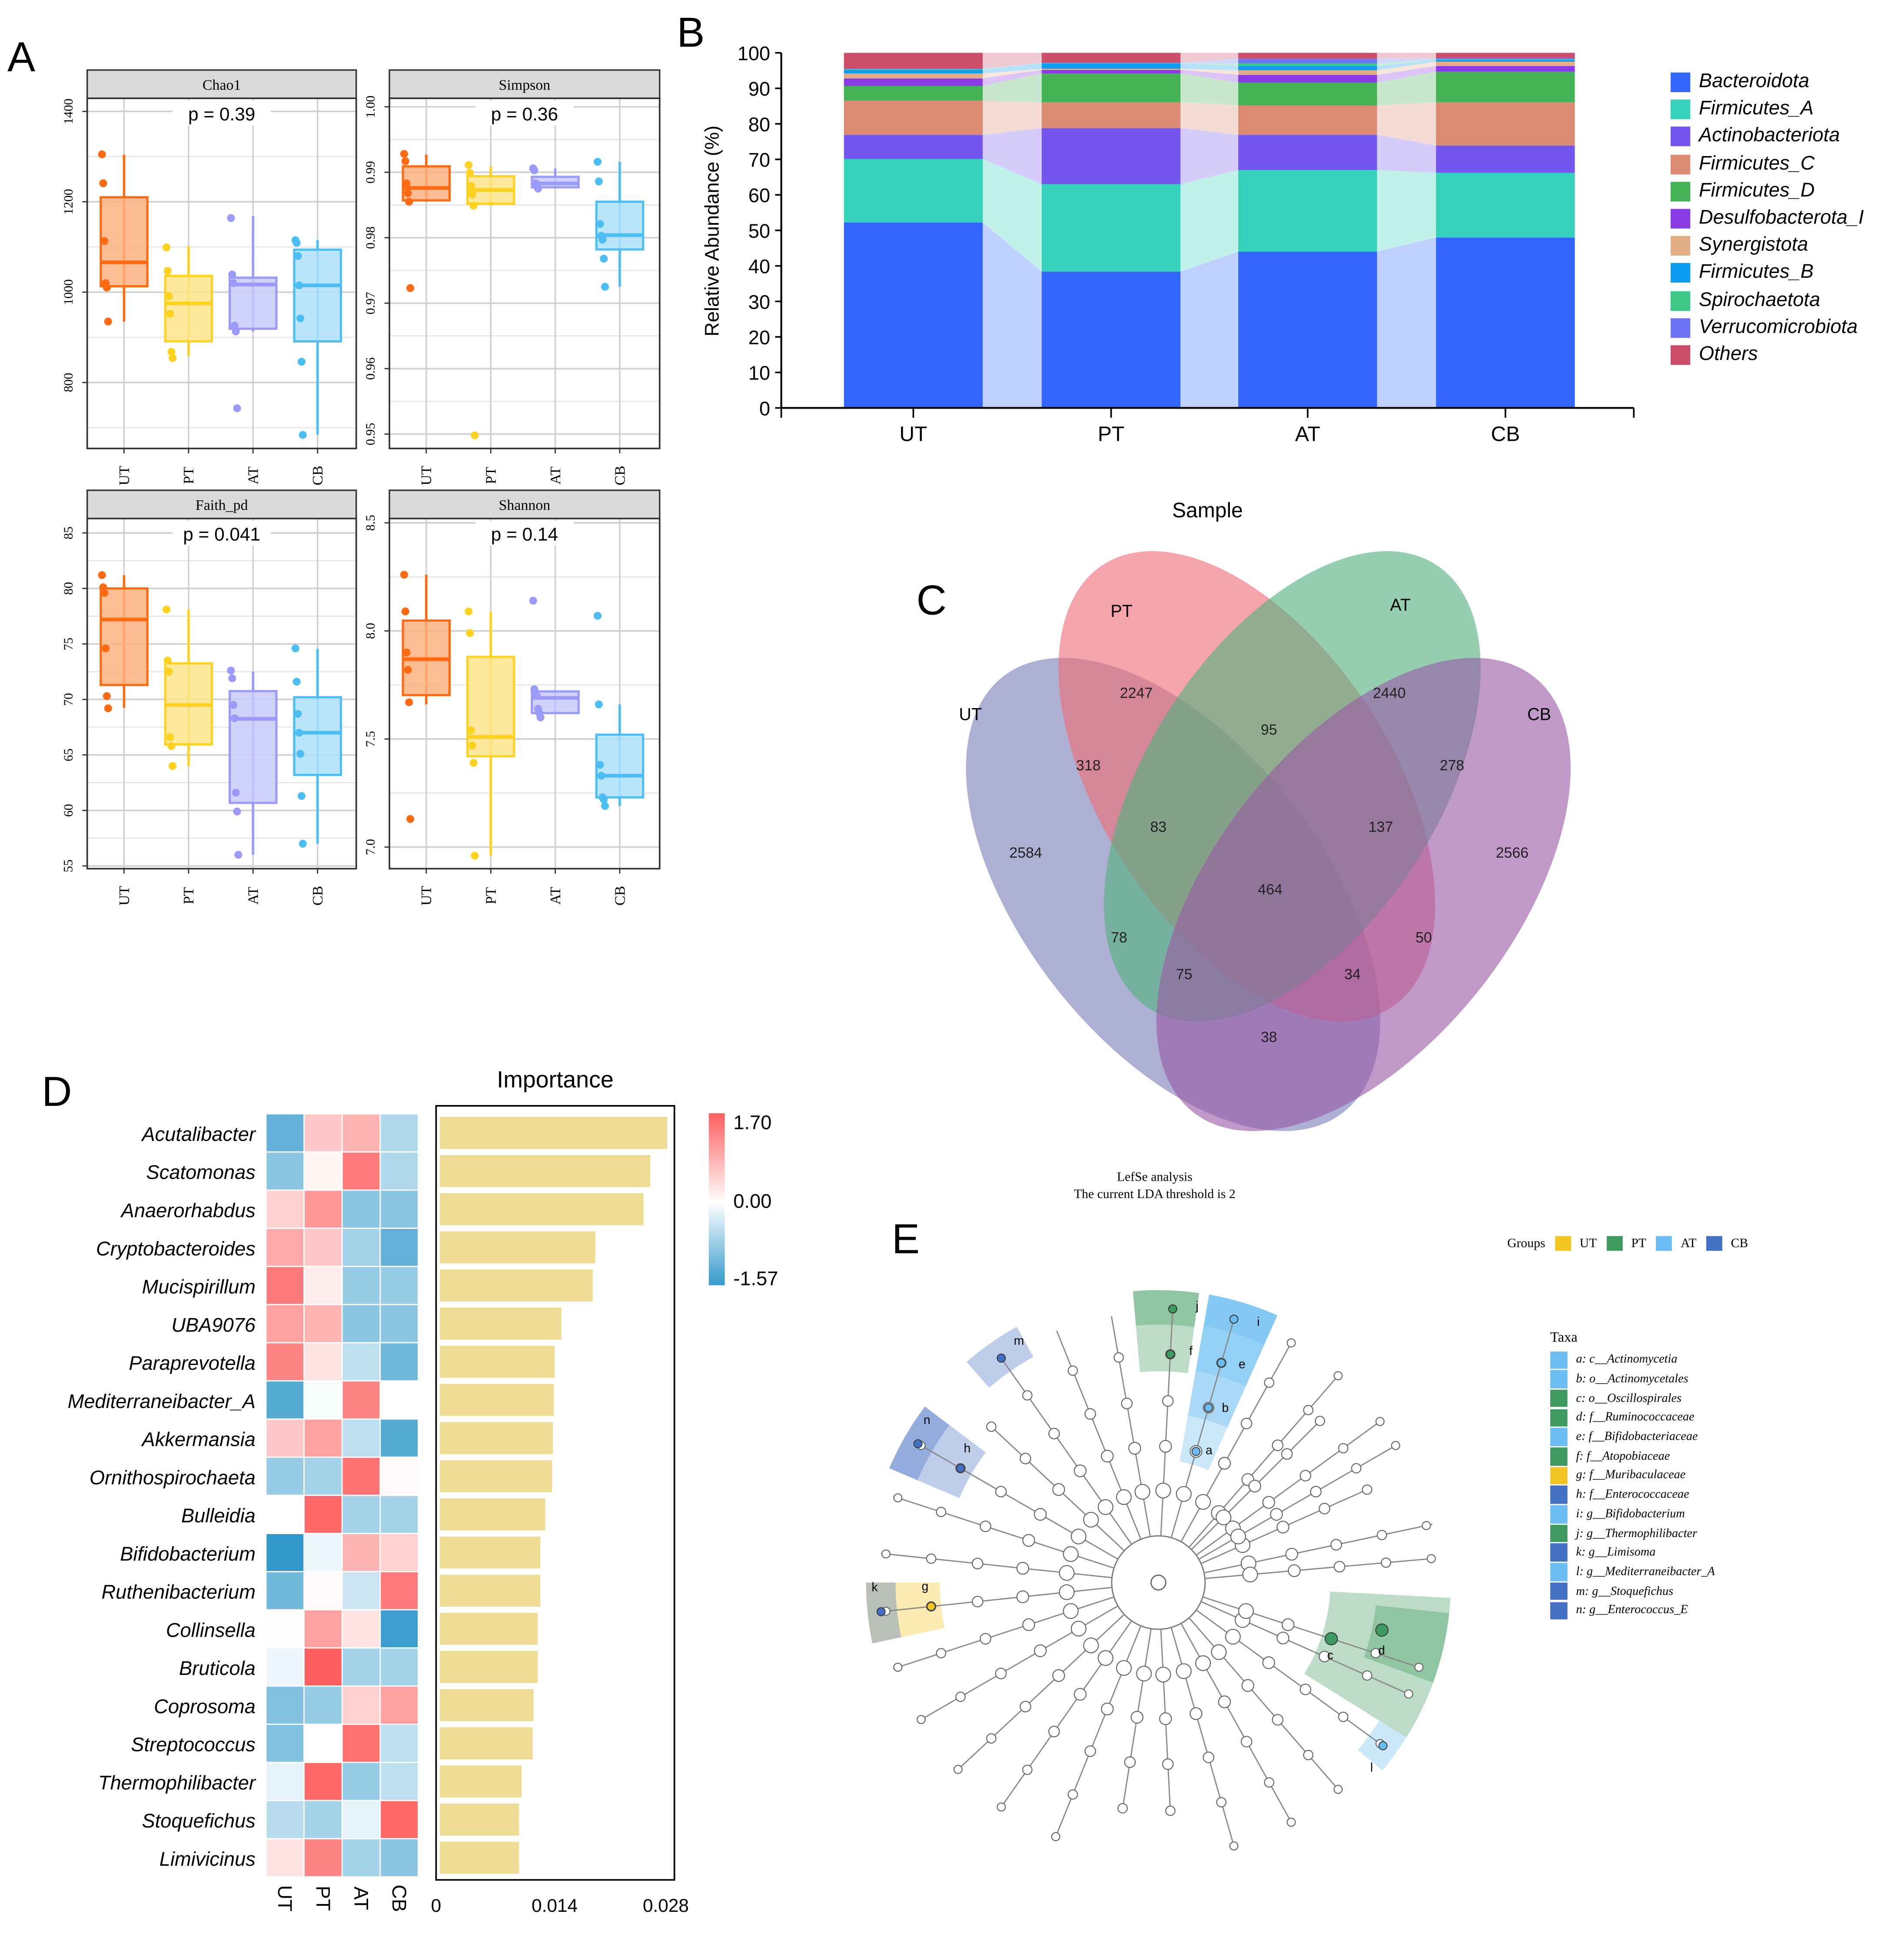  What do you see at coordinates (1018, 1502) in the screenshot?
I see `tree-branch` at bounding box center [1018, 1502].